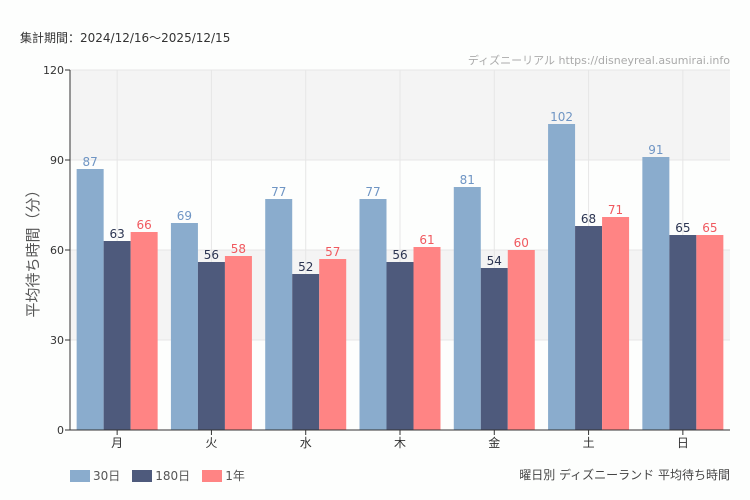  I want to click on legend-item: 180日, so click(161, 475).